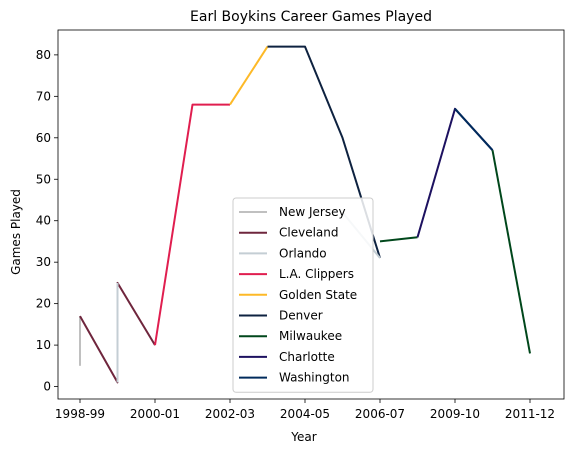 Image resolution: width=569 pixels, height=453 pixels. I want to click on y-tick-label-8: 80, so click(43, 55).